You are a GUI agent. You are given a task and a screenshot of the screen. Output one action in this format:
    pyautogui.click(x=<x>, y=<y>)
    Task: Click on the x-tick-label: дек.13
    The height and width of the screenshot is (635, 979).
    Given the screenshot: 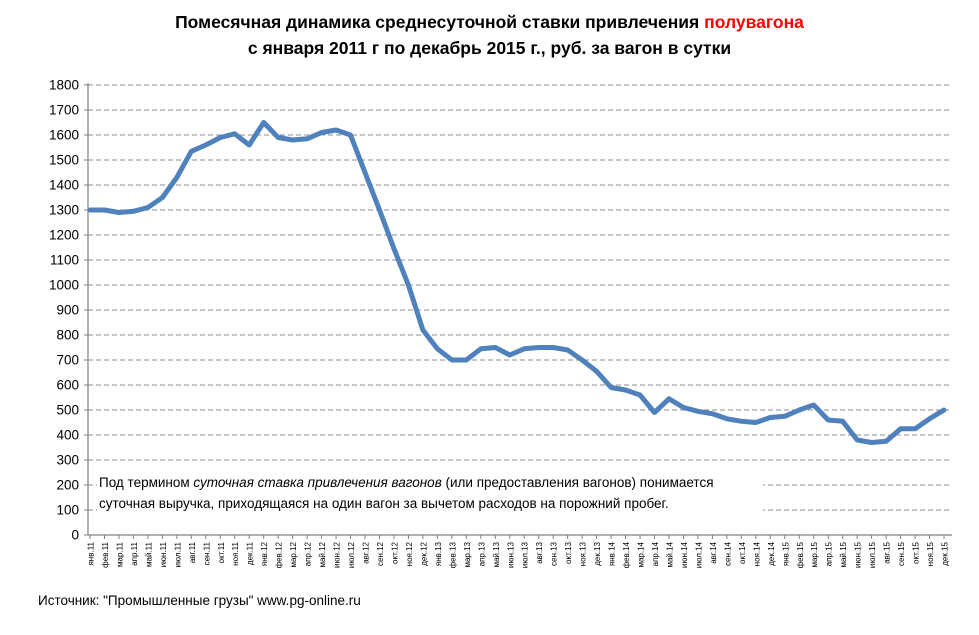 What is the action you would take?
    pyautogui.click(x=597, y=553)
    